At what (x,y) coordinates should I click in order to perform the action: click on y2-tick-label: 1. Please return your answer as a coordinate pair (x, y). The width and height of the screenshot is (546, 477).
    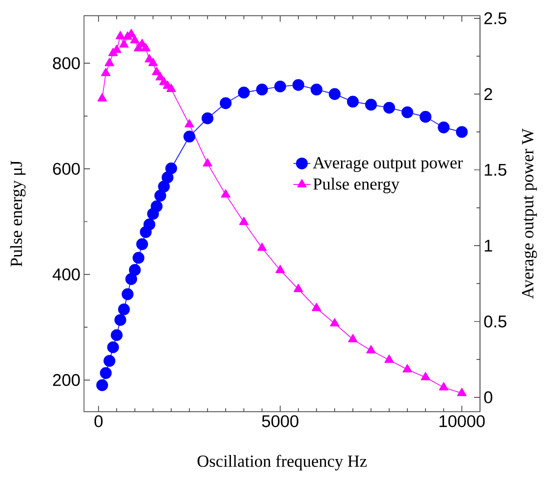
    Looking at the image, I should click on (488, 246).